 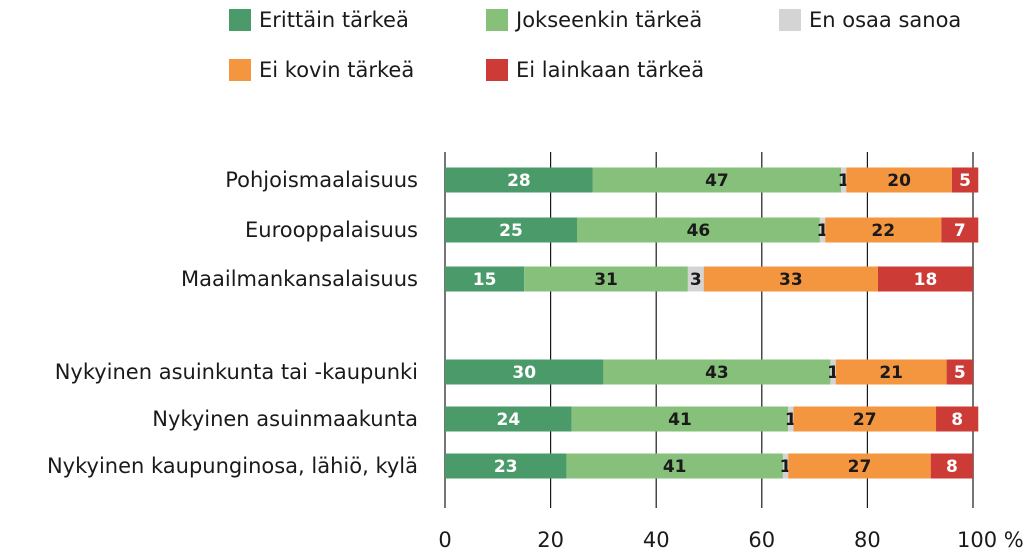 I want to click on x-tick-label: 0, so click(x=444, y=540).